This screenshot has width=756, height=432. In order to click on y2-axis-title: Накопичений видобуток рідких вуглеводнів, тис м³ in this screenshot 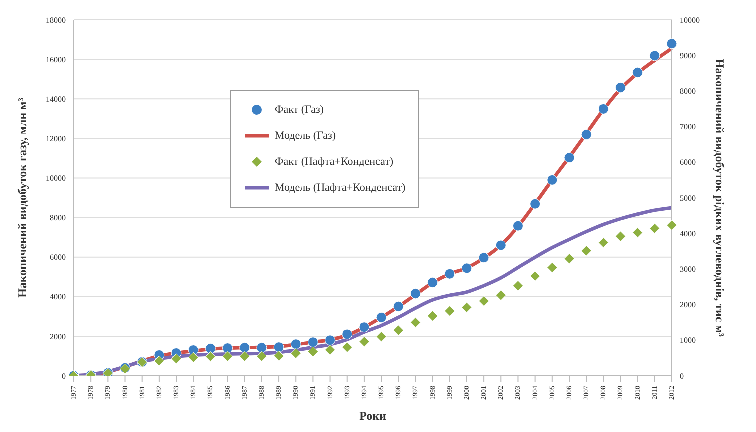, I will do `click(720, 198)`.